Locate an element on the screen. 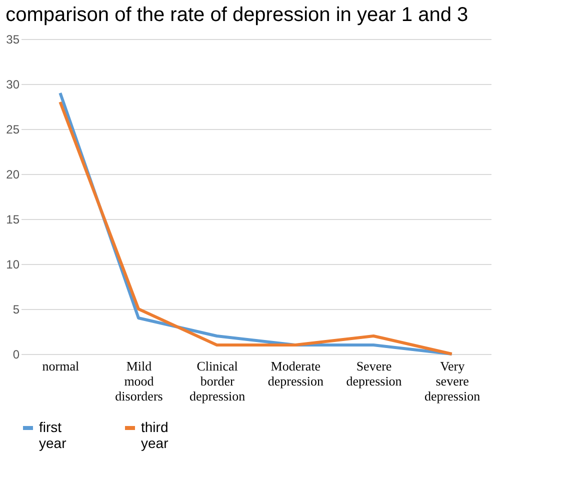 The height and width of the screenshot is (492, 566). y-tick-label: 15 is located at coordinates (13, 219).